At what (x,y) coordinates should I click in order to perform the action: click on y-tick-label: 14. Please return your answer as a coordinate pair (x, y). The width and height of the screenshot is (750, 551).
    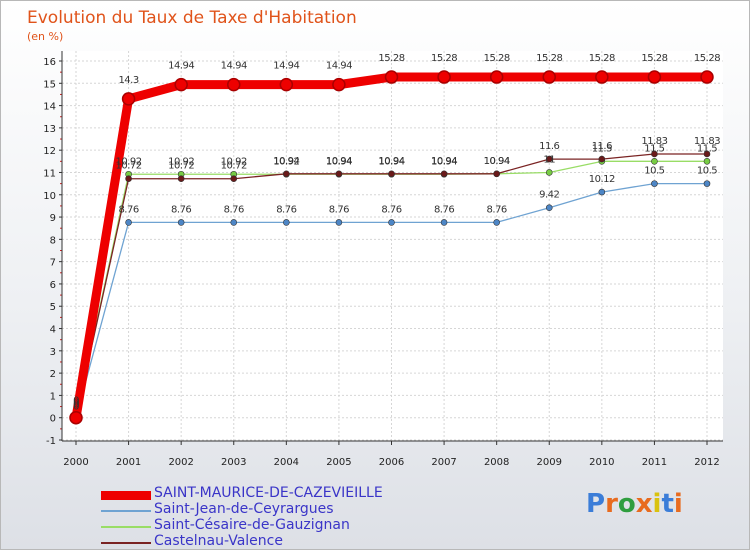
    Looking at the image, I should click on (49, 107).